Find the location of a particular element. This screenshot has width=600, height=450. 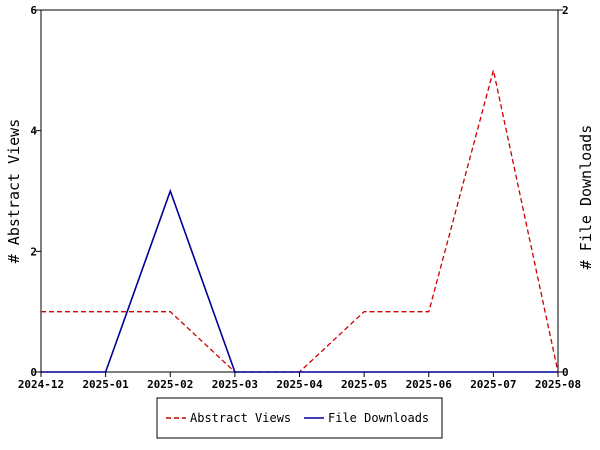

left-y-tick-label-6: 6 is located at coordinates (33, 10).